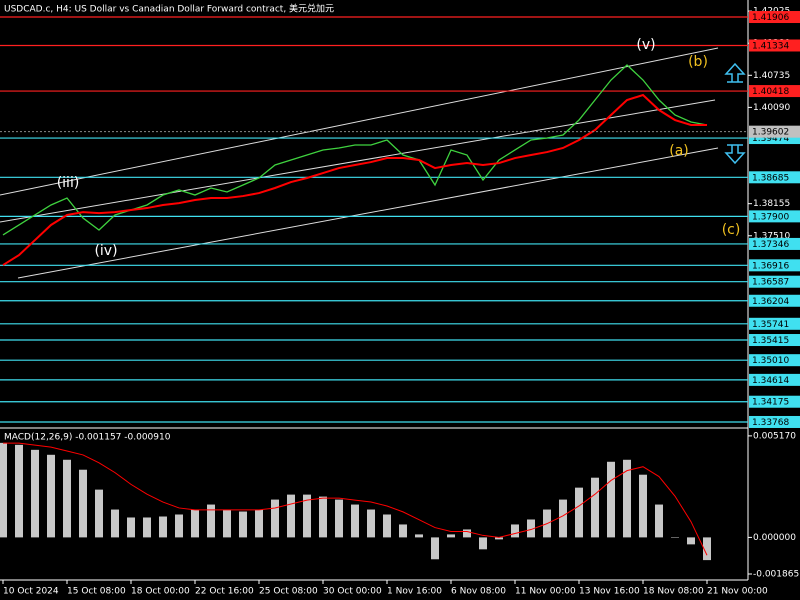 This screenshot has width=800, height=600. I want to click on y-tick-label: -0.001865, so click(776, 575).